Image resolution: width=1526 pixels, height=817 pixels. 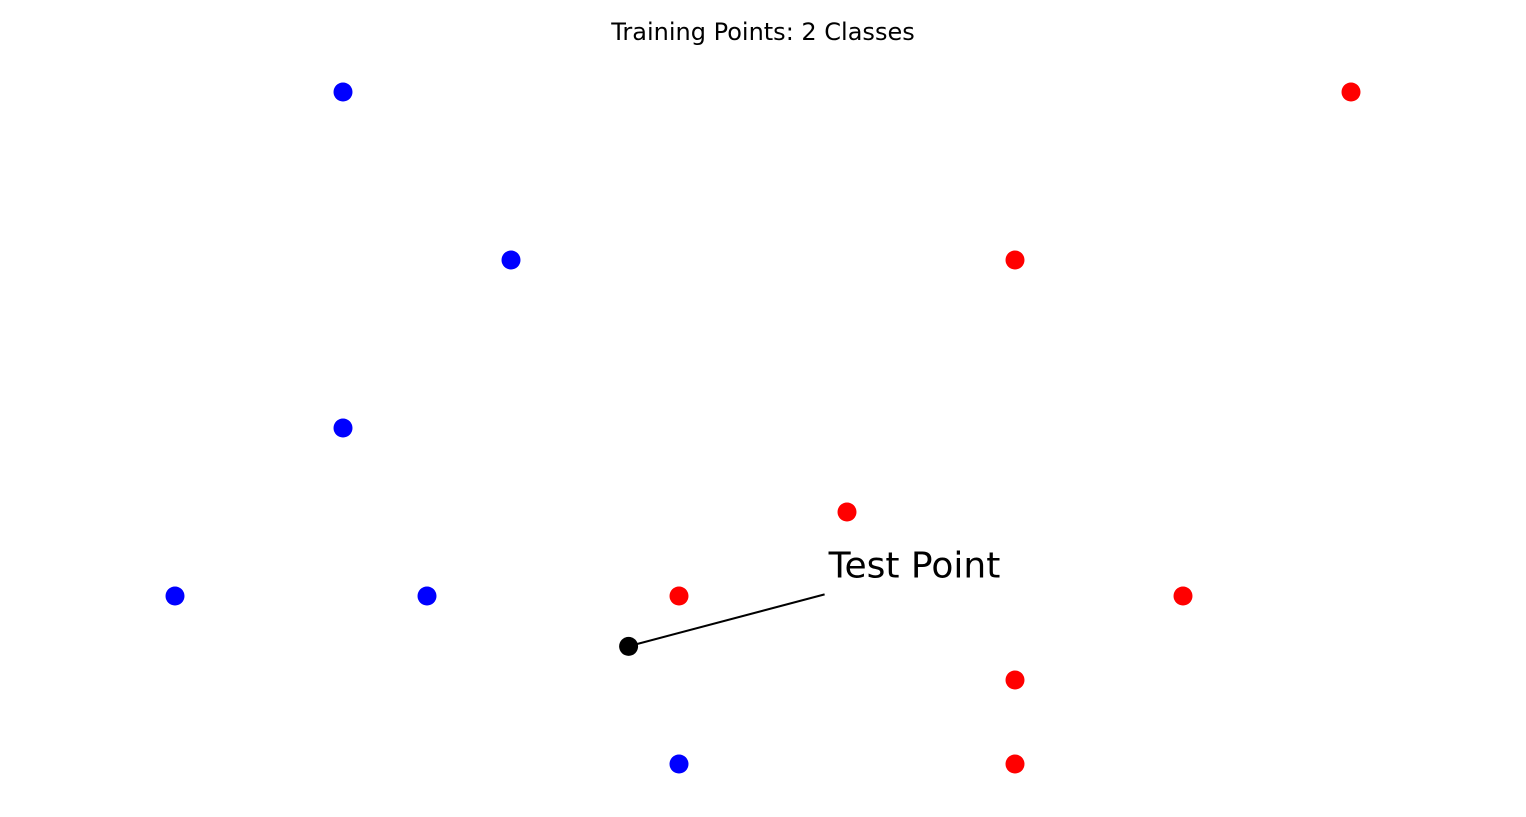 What do you see at coordinates (729, 619) in the screenshot?
I see `annotation-arrow` at bounding box center [729, 619].